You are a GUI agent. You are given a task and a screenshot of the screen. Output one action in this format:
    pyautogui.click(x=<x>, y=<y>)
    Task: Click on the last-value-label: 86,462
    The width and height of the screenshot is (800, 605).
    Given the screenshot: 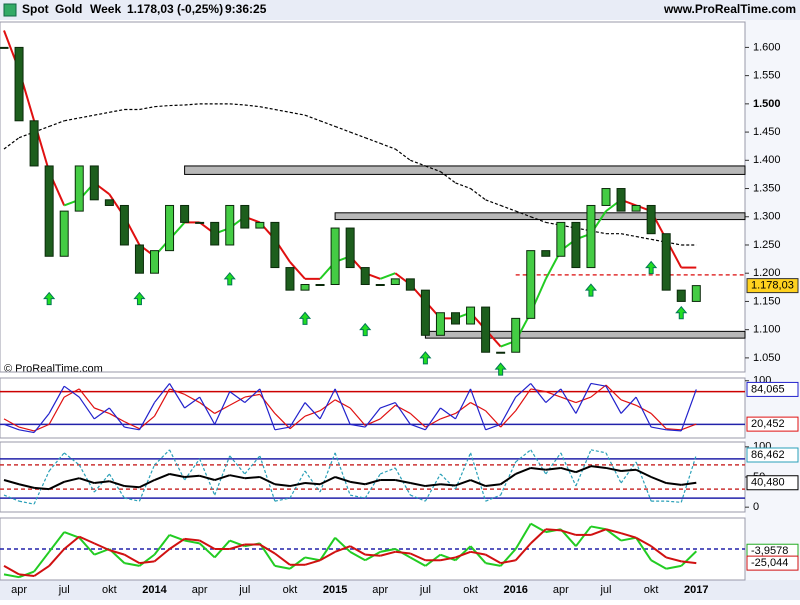 What is the action you would take?
    pyautogui.click(x=768, y=455)
    